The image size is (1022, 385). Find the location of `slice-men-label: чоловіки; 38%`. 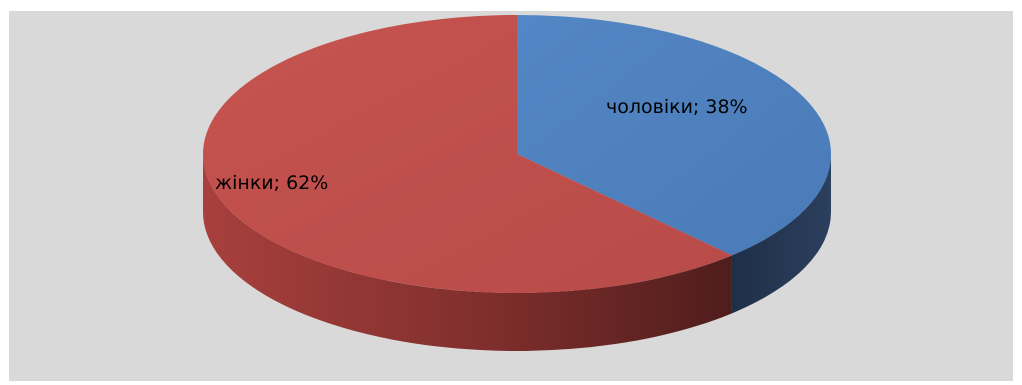

slice-men-label: чоловіки; 38% is located at coordinates (677, 107).